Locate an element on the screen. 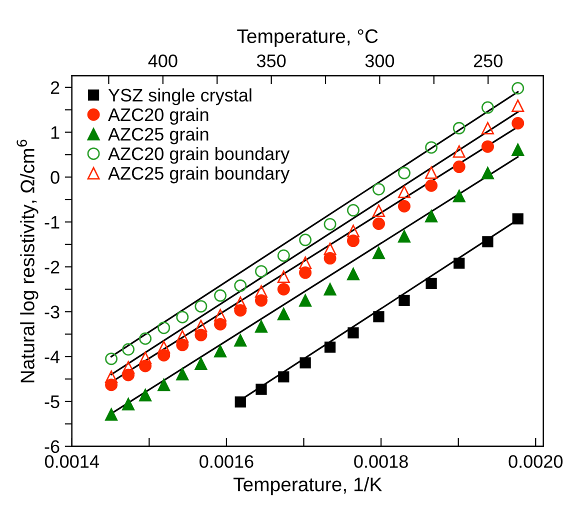 This screenshot has height=522, width=575. legend-label: AZC25 grain is located at coordinates (158, 135).